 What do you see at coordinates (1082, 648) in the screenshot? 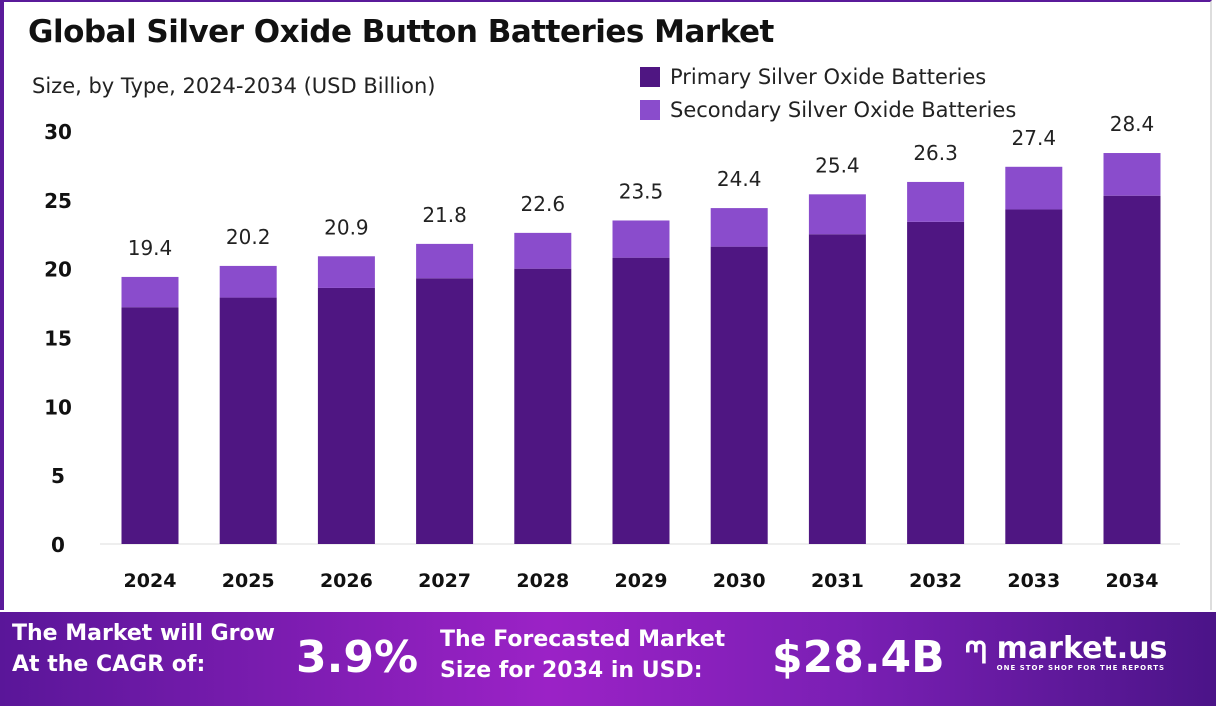
I see `logo-name: market.us` at bounding box center [1082, 648].